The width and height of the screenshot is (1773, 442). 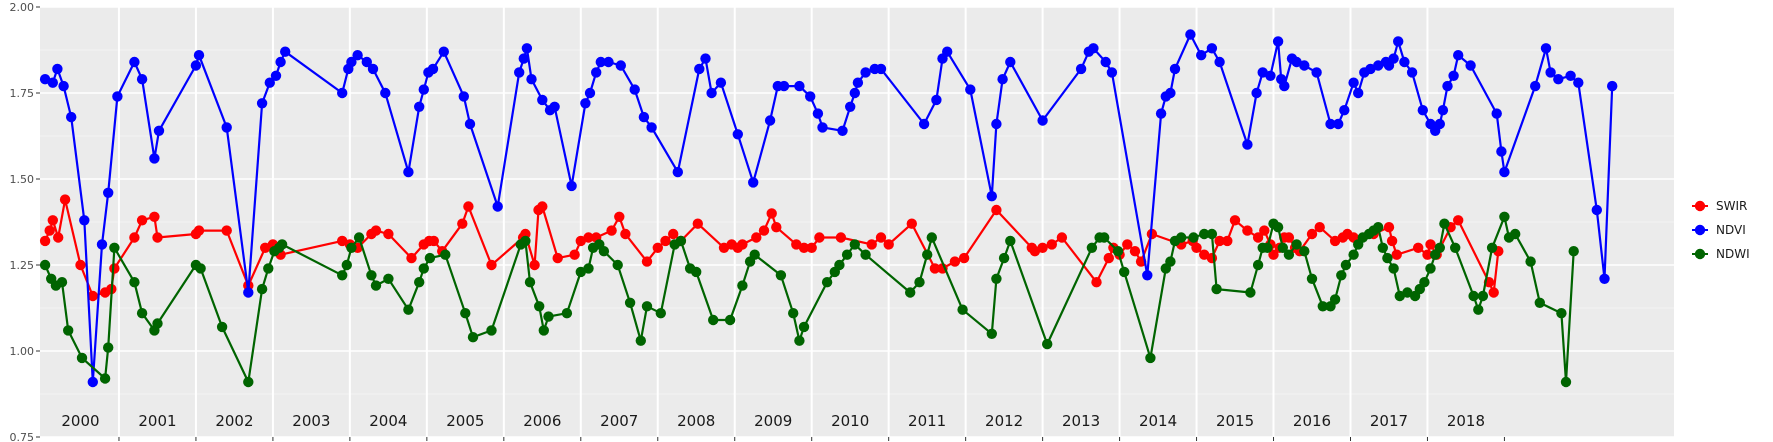 I want to click on year-label: 2008, so click(x=696, y=421).